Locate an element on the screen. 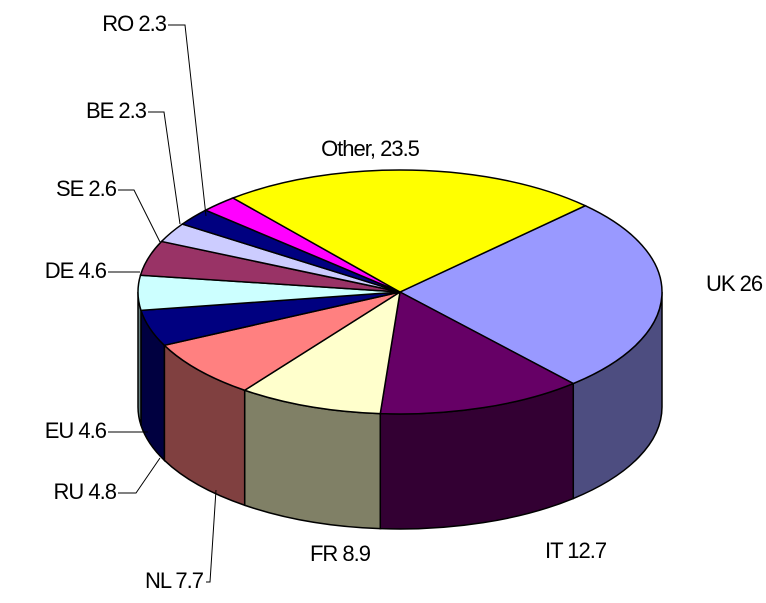  data-label: BE 2.3 is located at coordinates (116, 110).